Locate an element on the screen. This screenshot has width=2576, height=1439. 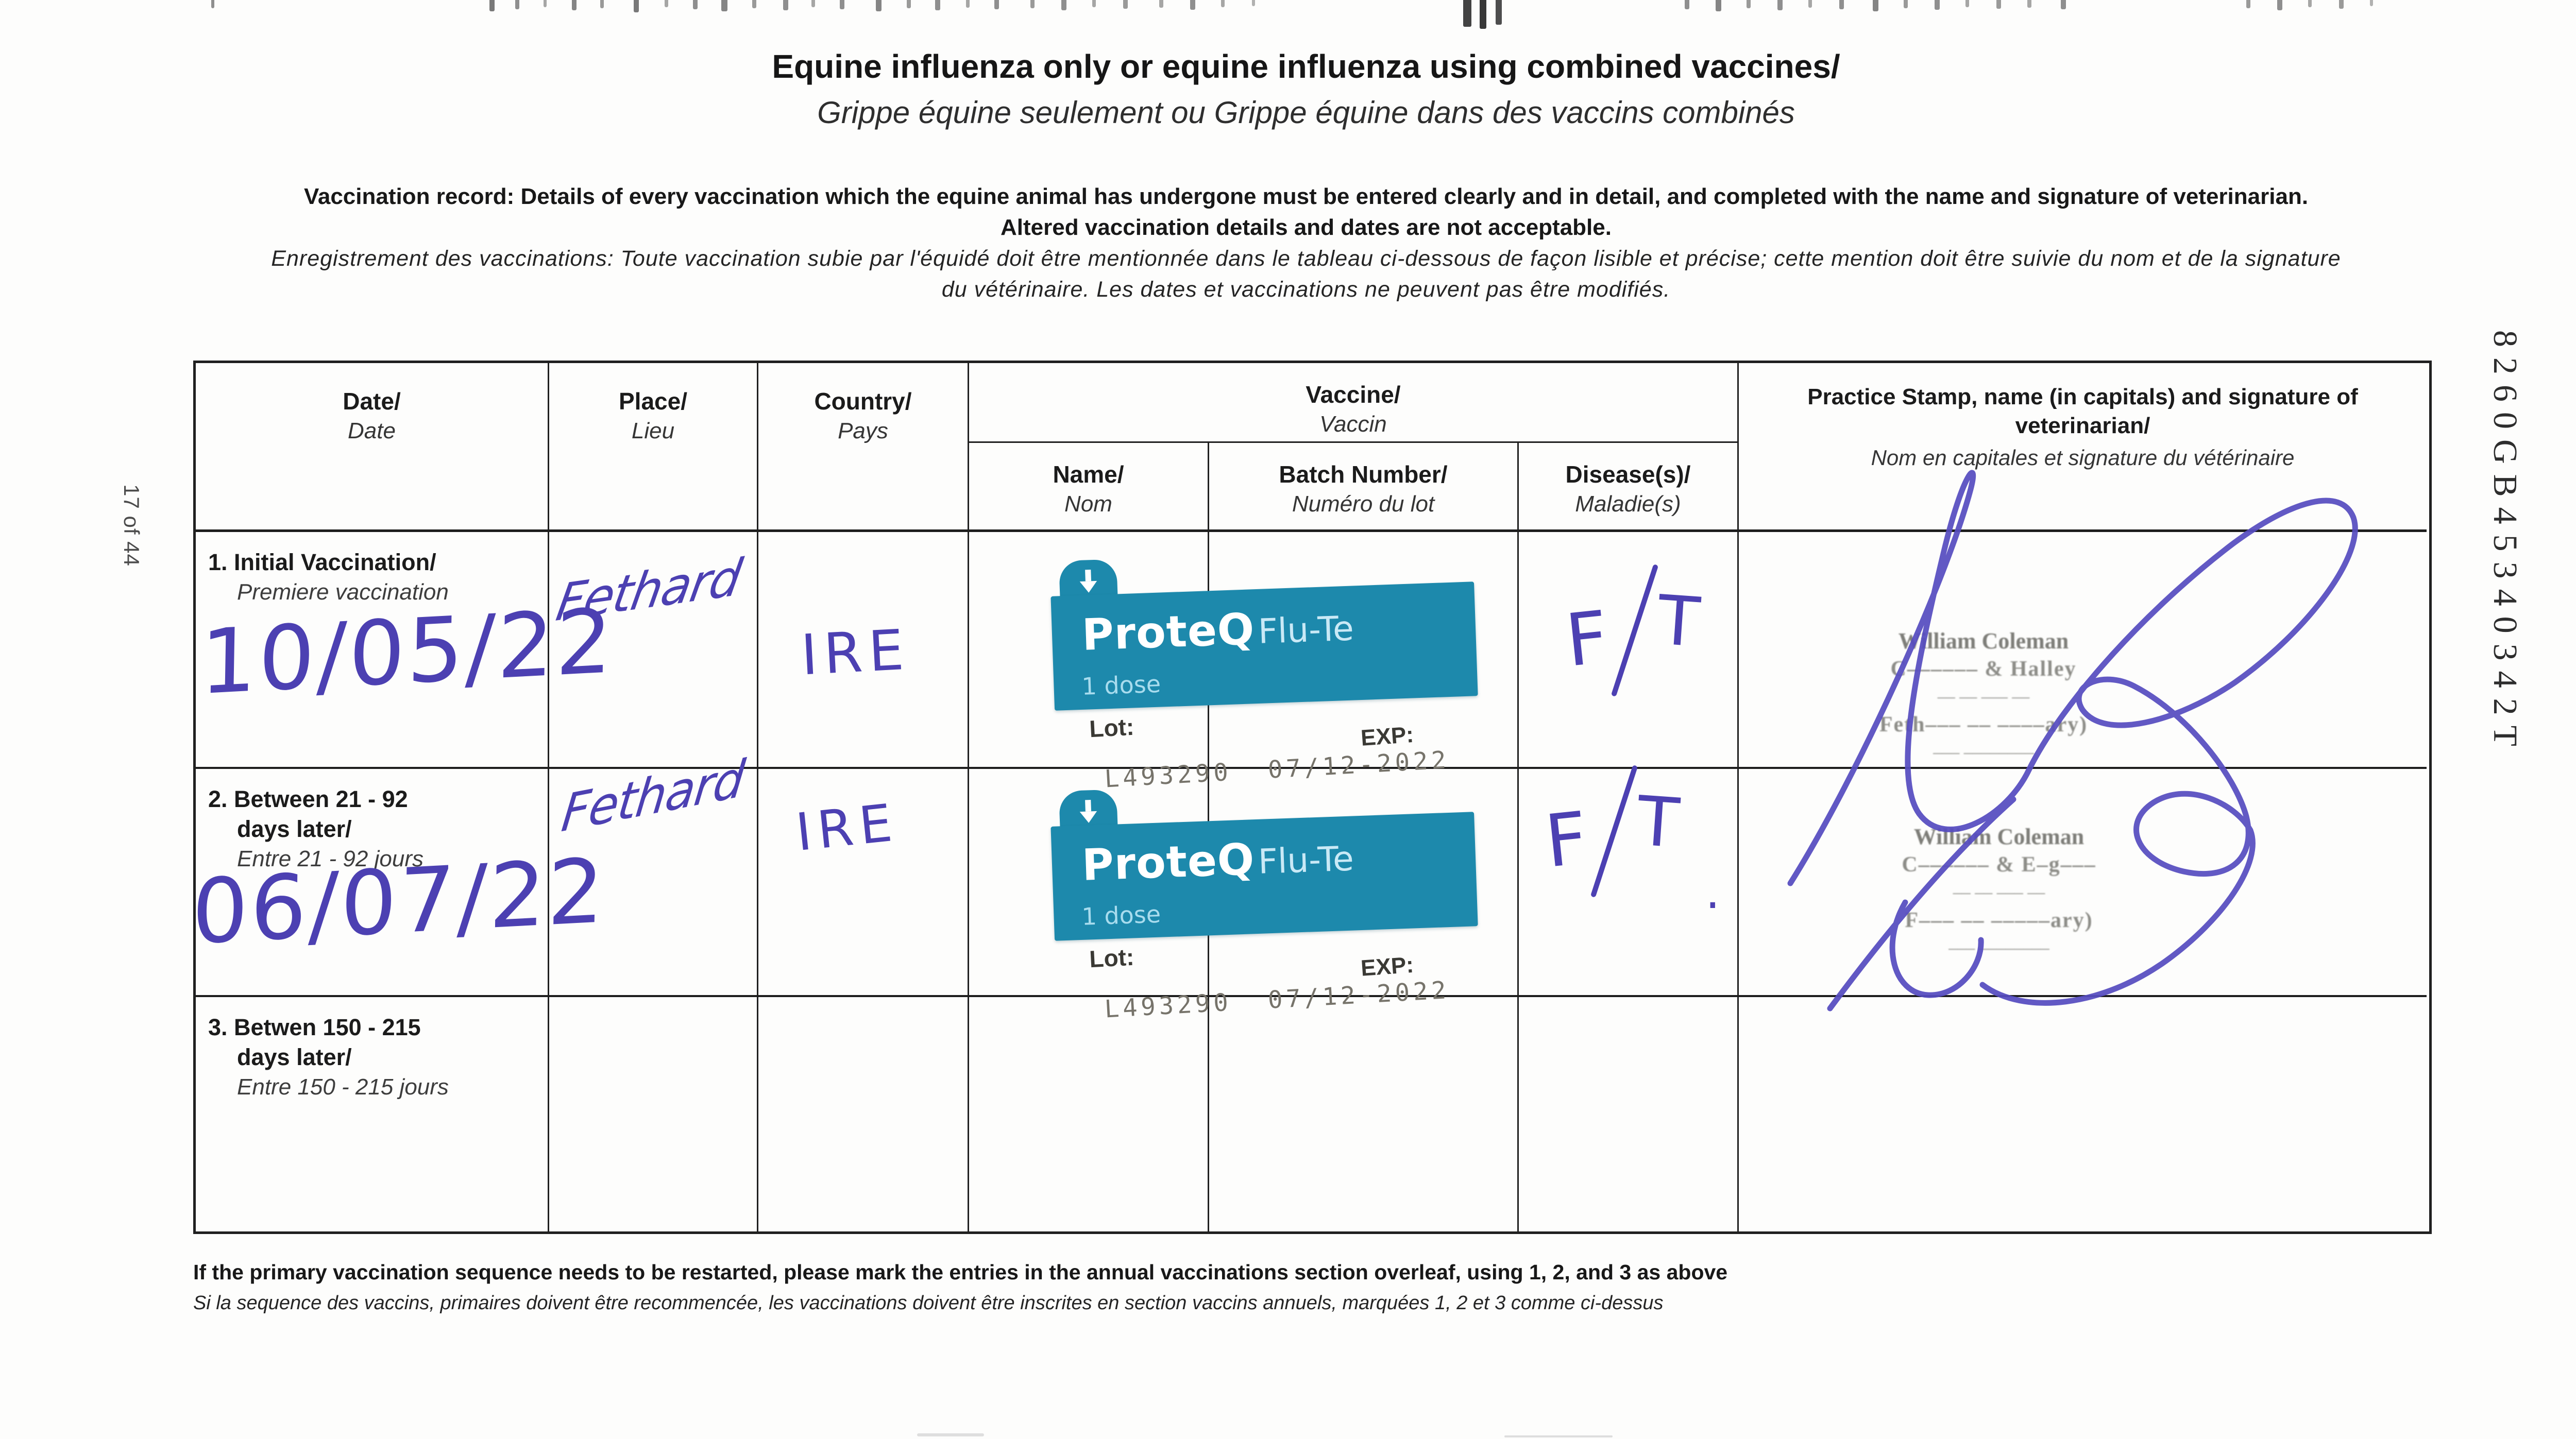
row2-disease-cell is located at coordinates (1629, 883).